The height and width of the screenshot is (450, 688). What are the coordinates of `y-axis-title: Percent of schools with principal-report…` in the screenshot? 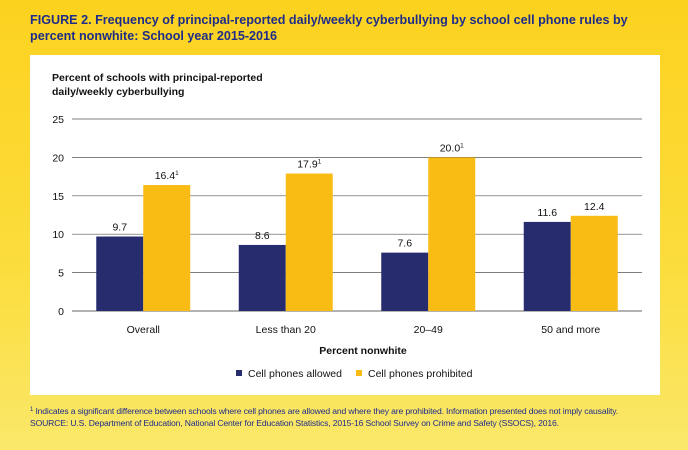 It's located at (157, 85).